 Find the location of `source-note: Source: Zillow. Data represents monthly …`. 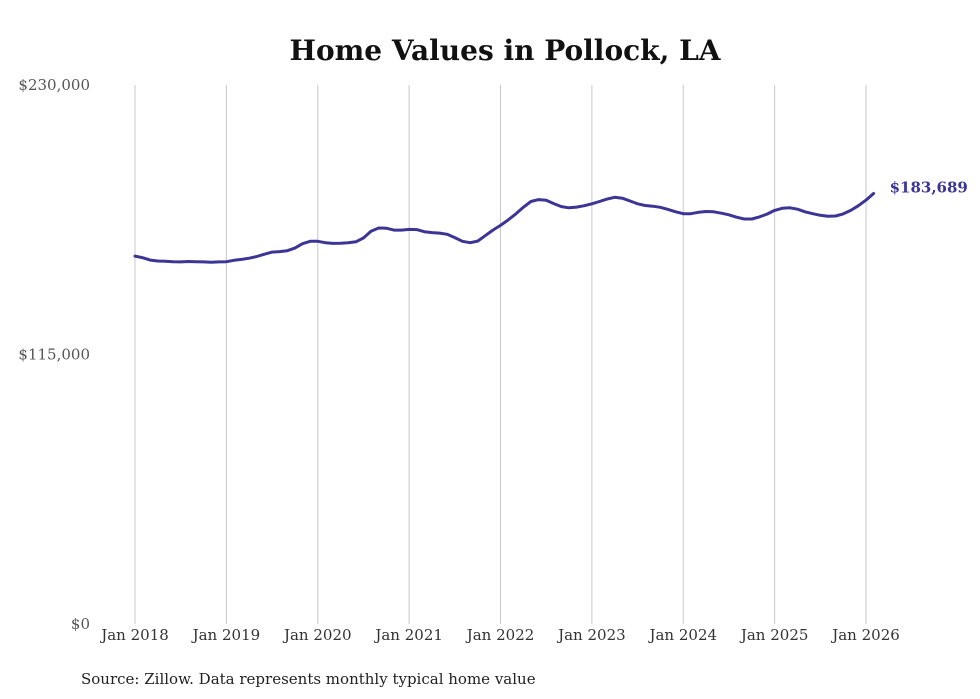

source-note: Source: Zillow. Data represents monthly … is located at coordinates (308, 679).